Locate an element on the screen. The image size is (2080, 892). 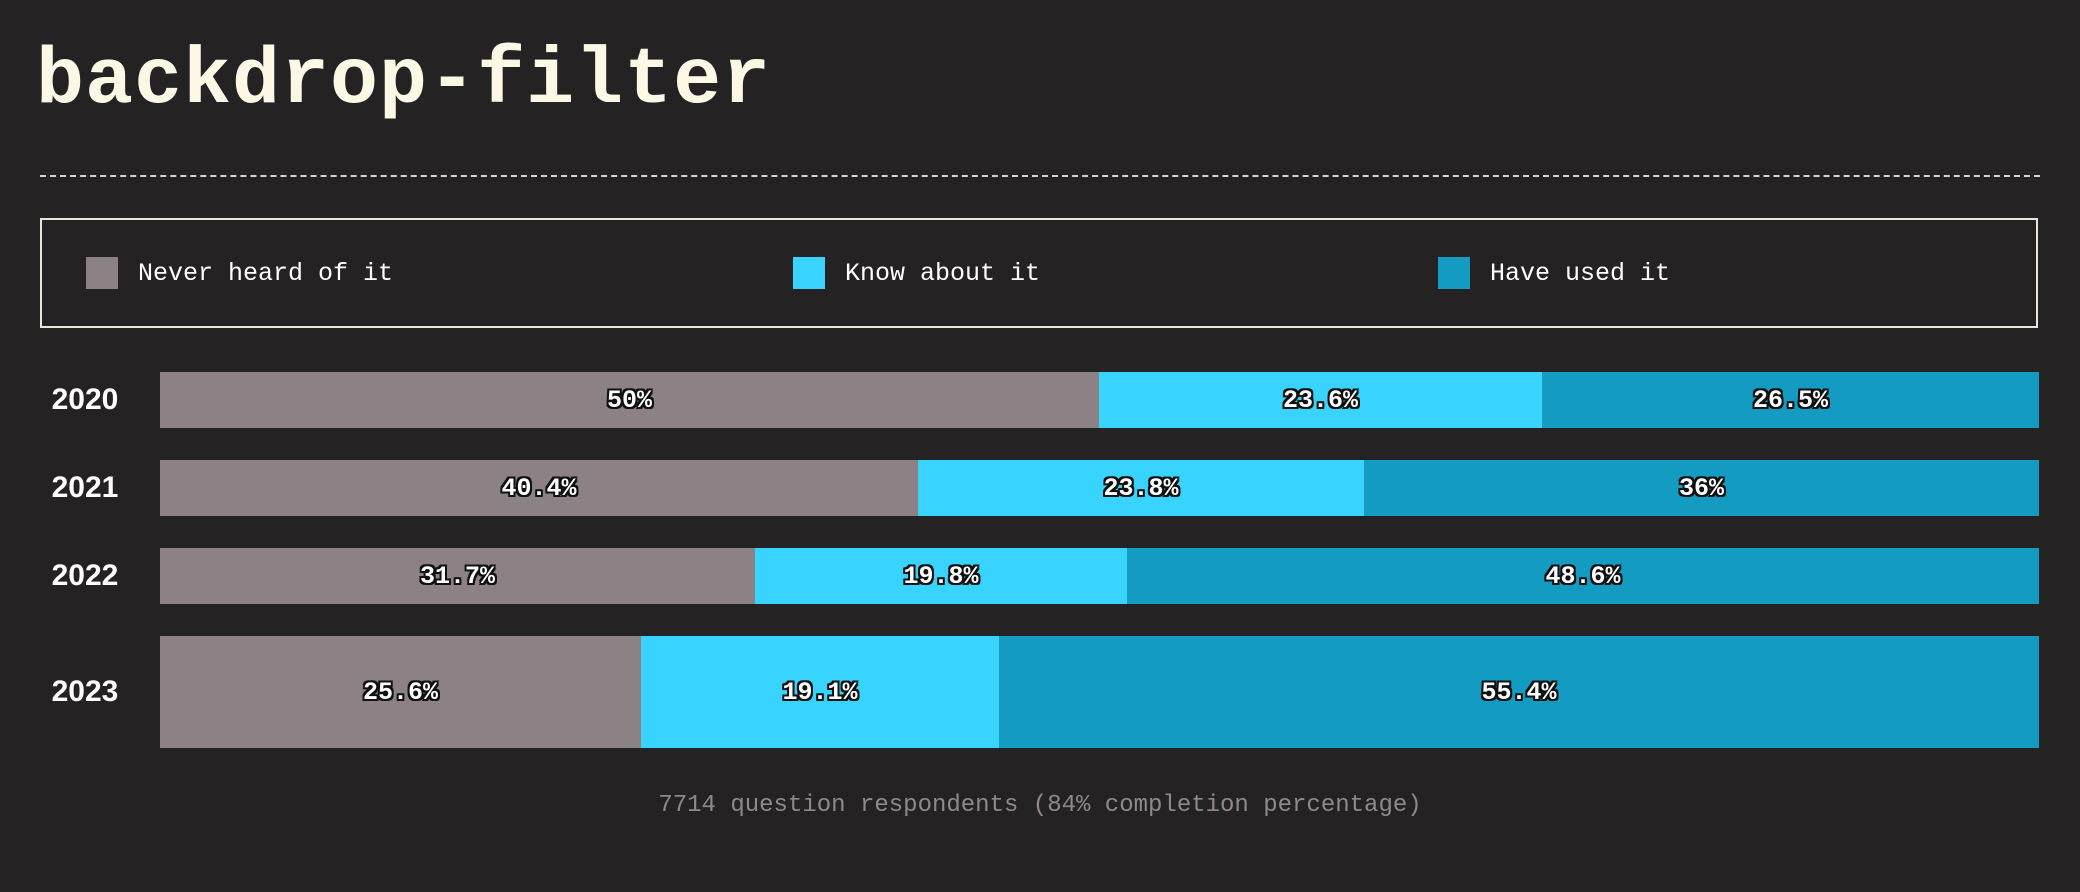
bar-segment-2020-know-about-it: 23.6% is located at coordinates (1320, 400).